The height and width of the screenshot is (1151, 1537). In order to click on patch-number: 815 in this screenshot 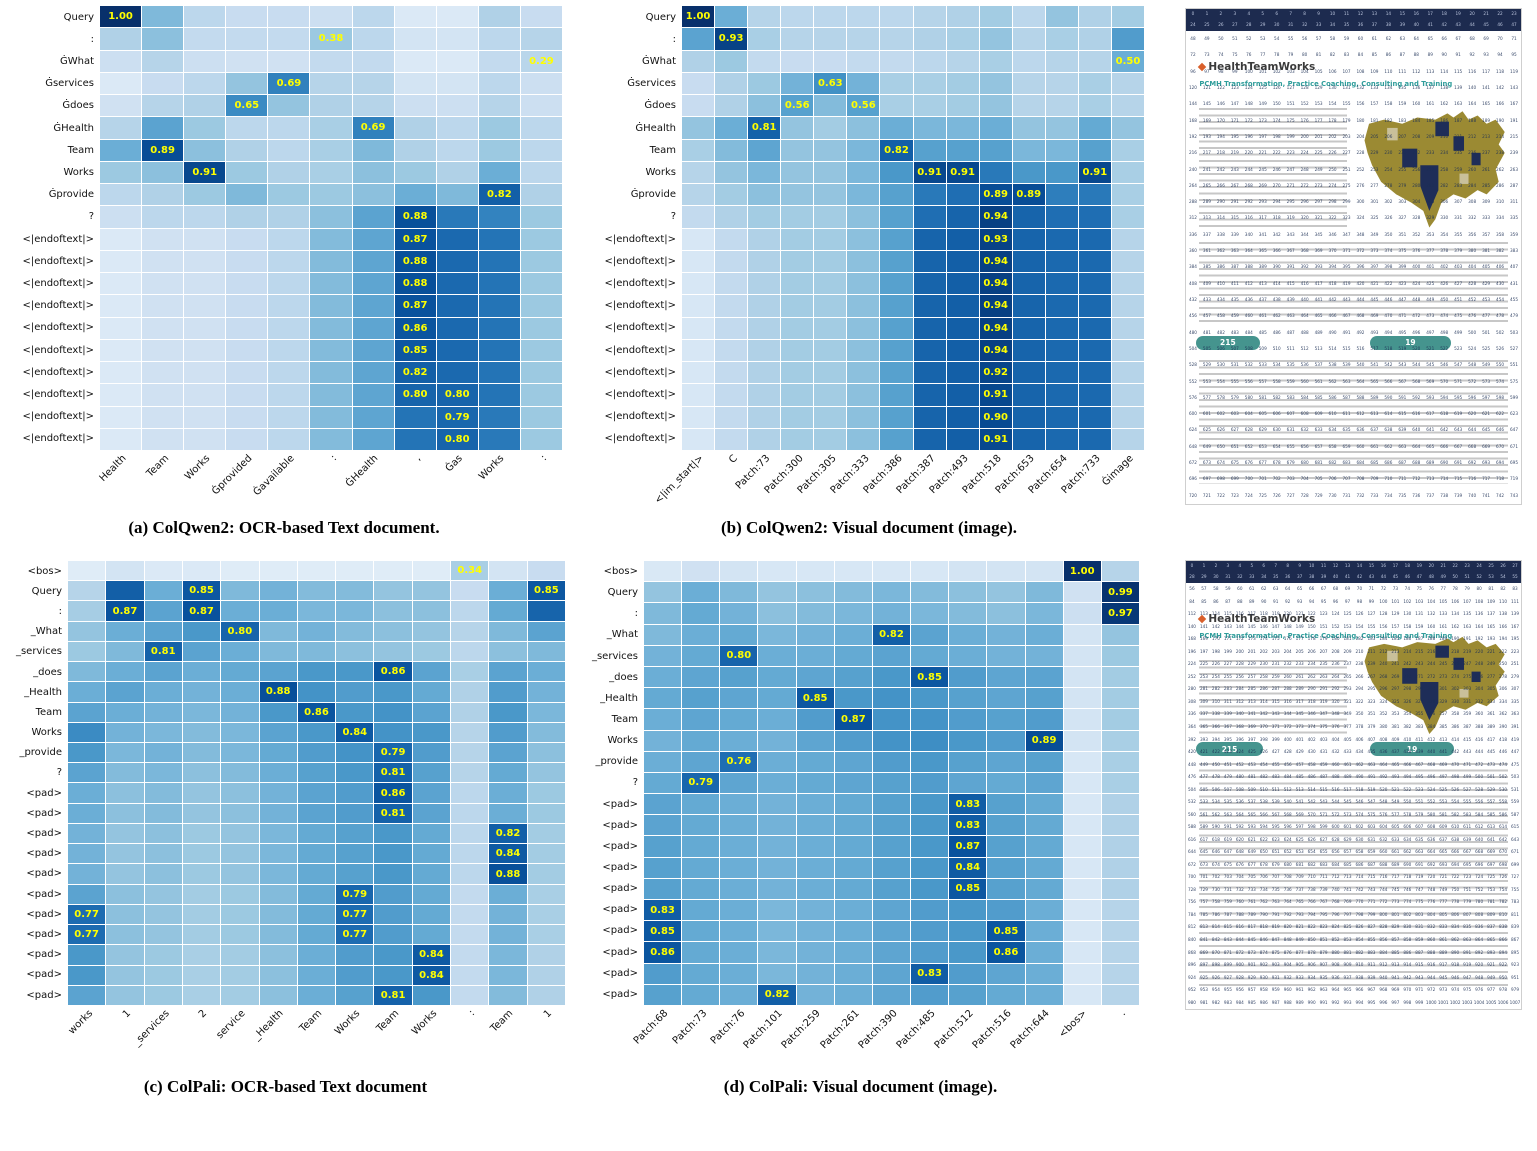, I will do `click(1227, 927)`.